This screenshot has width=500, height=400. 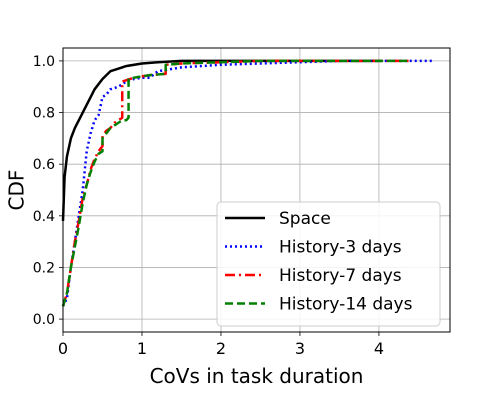 What do you see at coordinates (63, 348) in the screenshot?
I see `x-tick-label: 0` at bounding box center [63, 348].